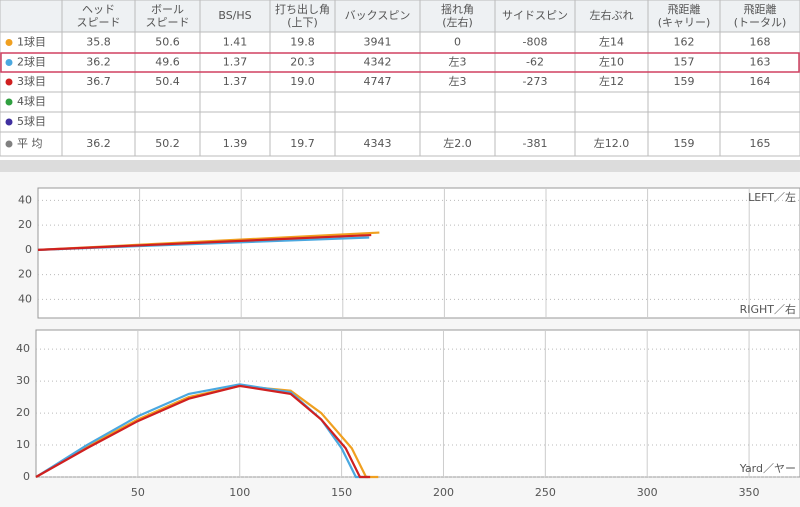  Describe the element at coordinates (30, 143) in the screenshot. I see `row-label: 平 均` at that location.